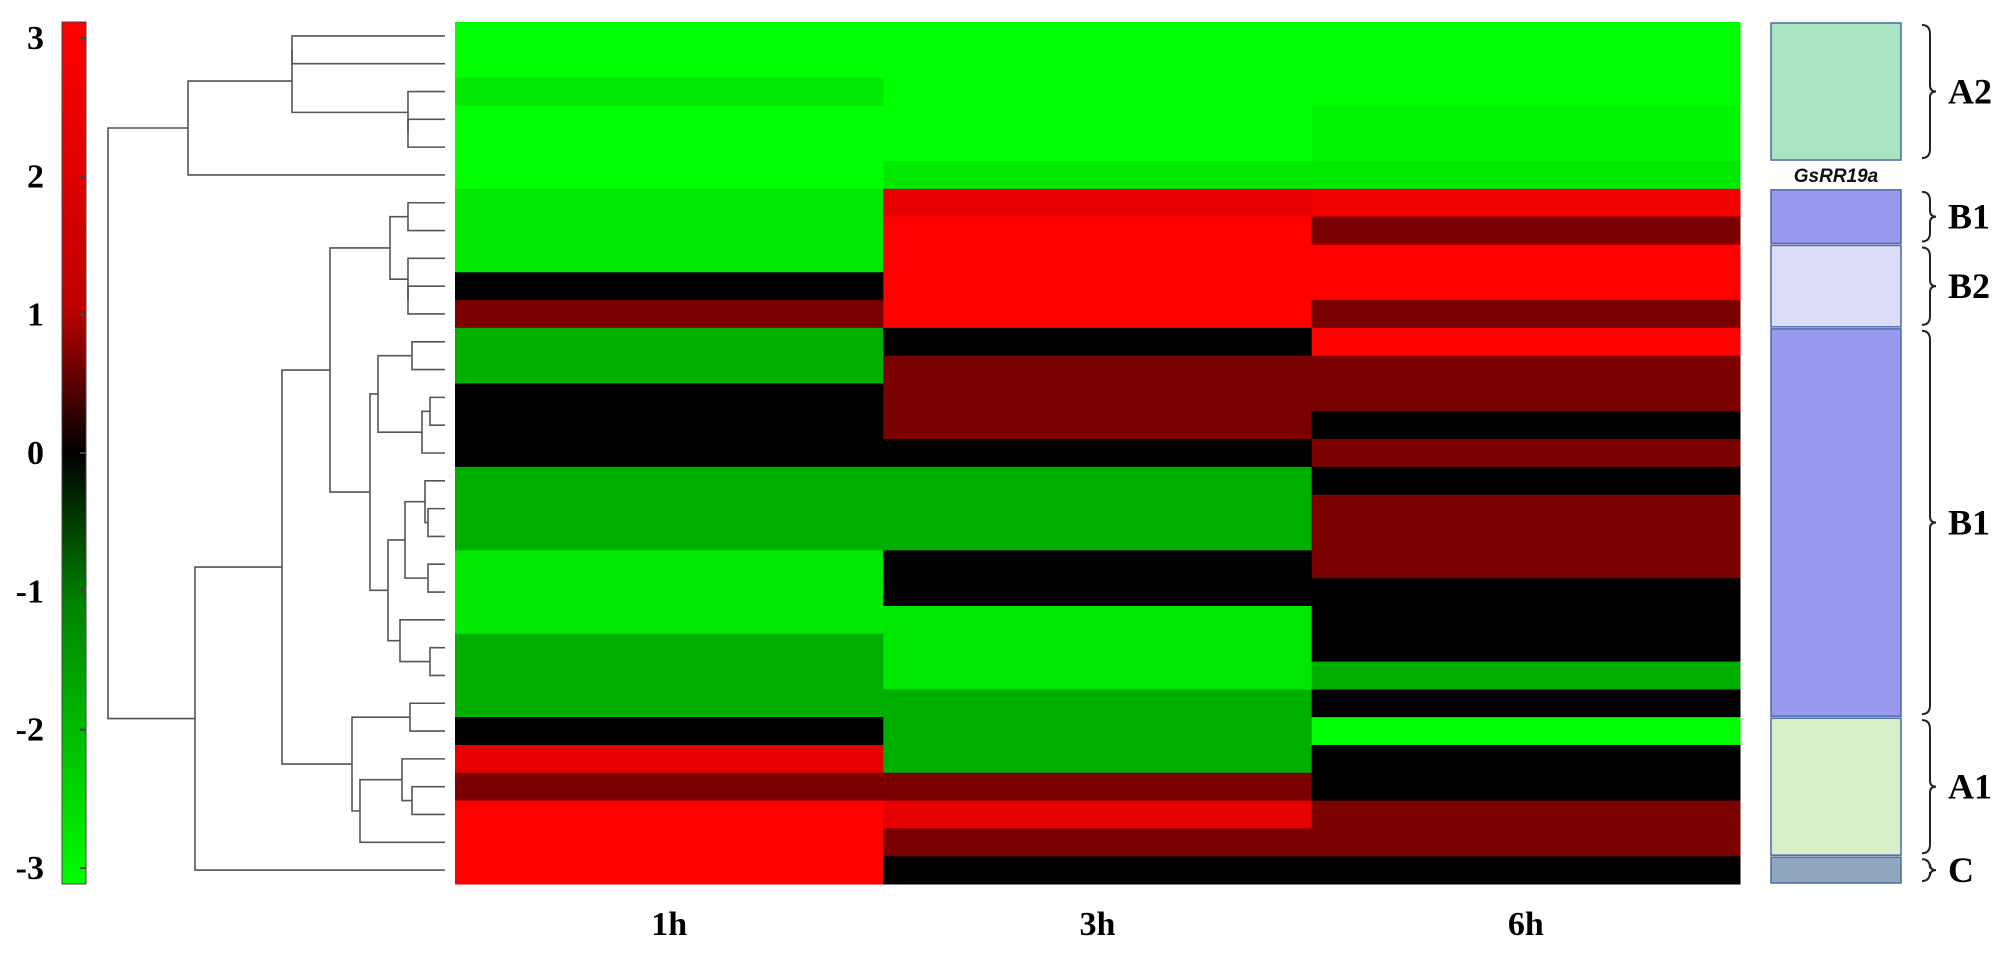  What do you see at coordinates (1526, 924) in the screenshot?
I see `column-label: 6h` at bounding box center [1526, 924].